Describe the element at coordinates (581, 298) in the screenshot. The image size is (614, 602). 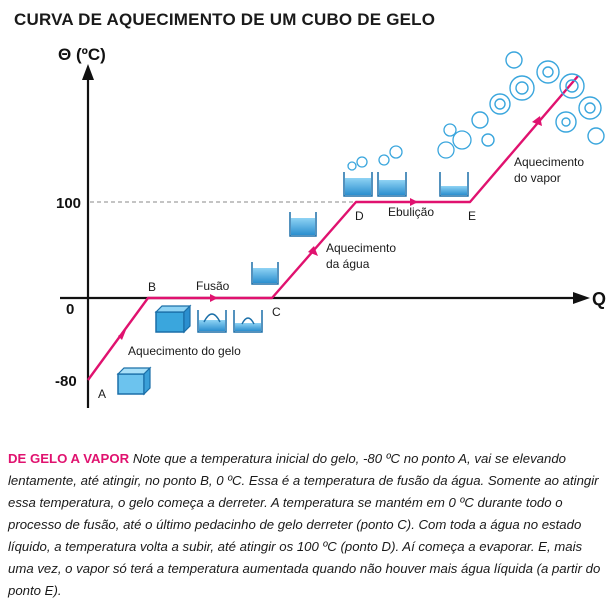
I see `x-axis-arrowhead` at that location.